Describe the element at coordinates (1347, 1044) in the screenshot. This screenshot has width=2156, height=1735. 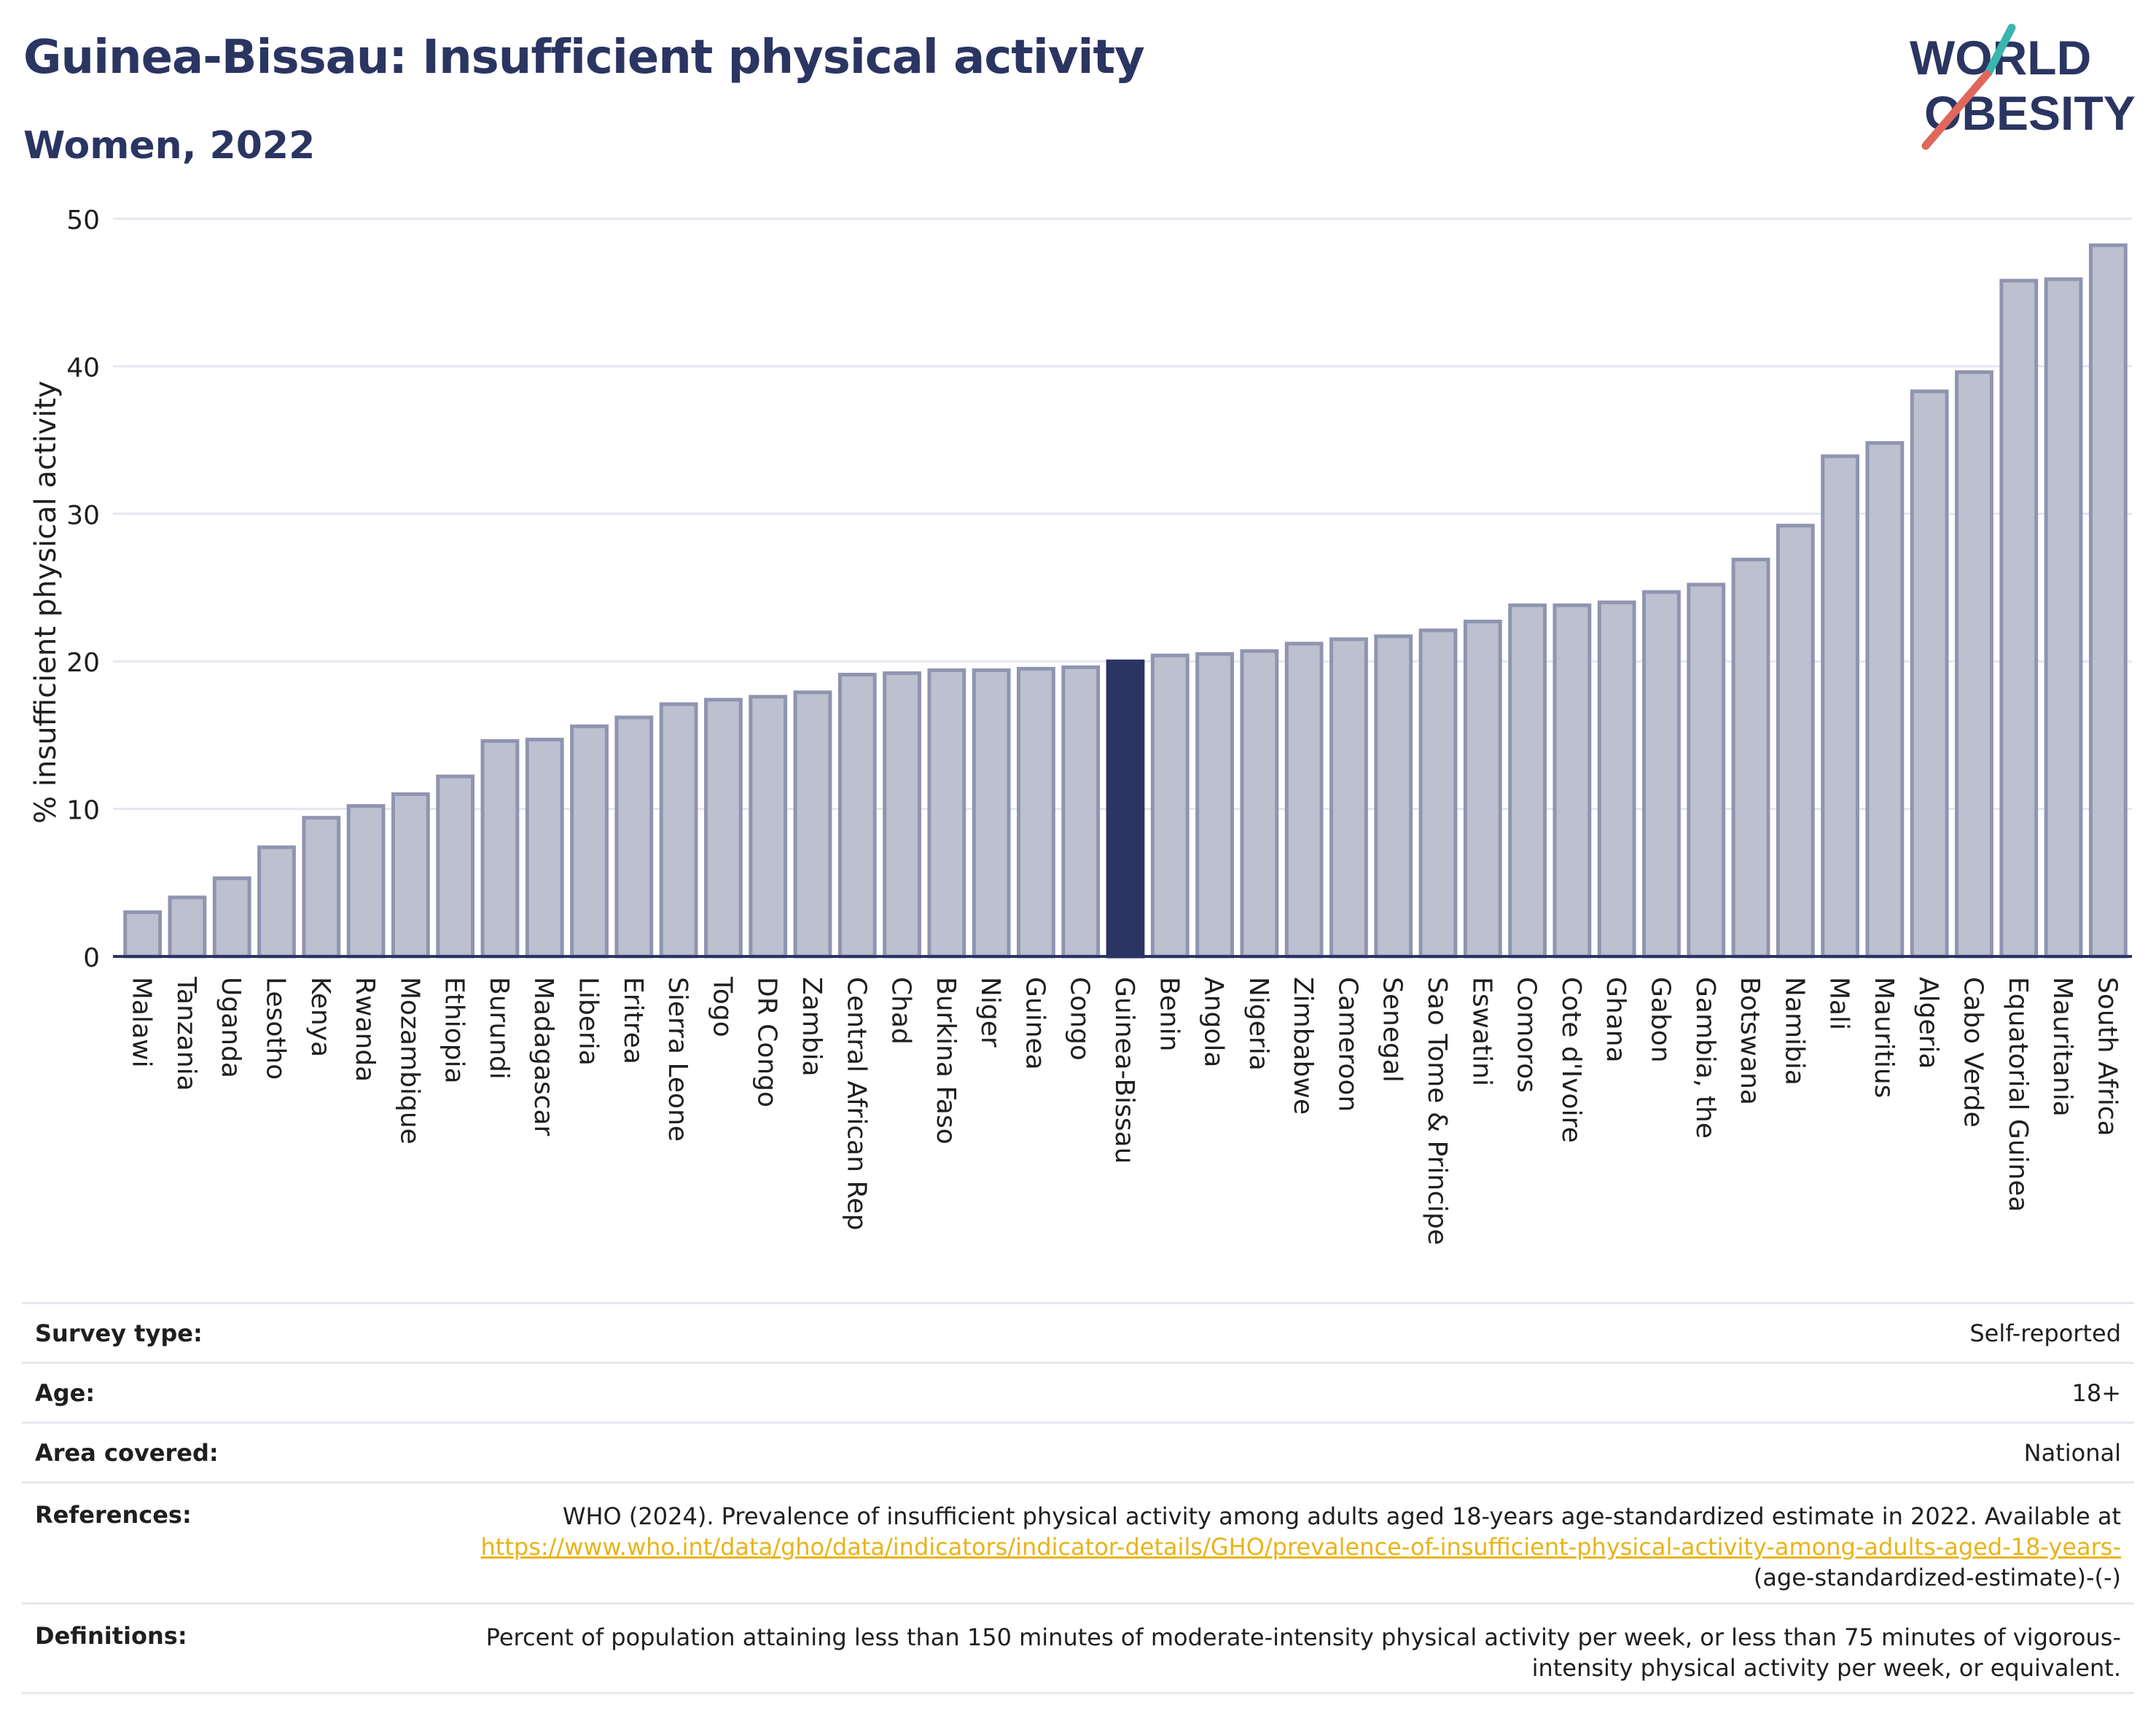
I see `x-tick-label: Cameroon` at that location.